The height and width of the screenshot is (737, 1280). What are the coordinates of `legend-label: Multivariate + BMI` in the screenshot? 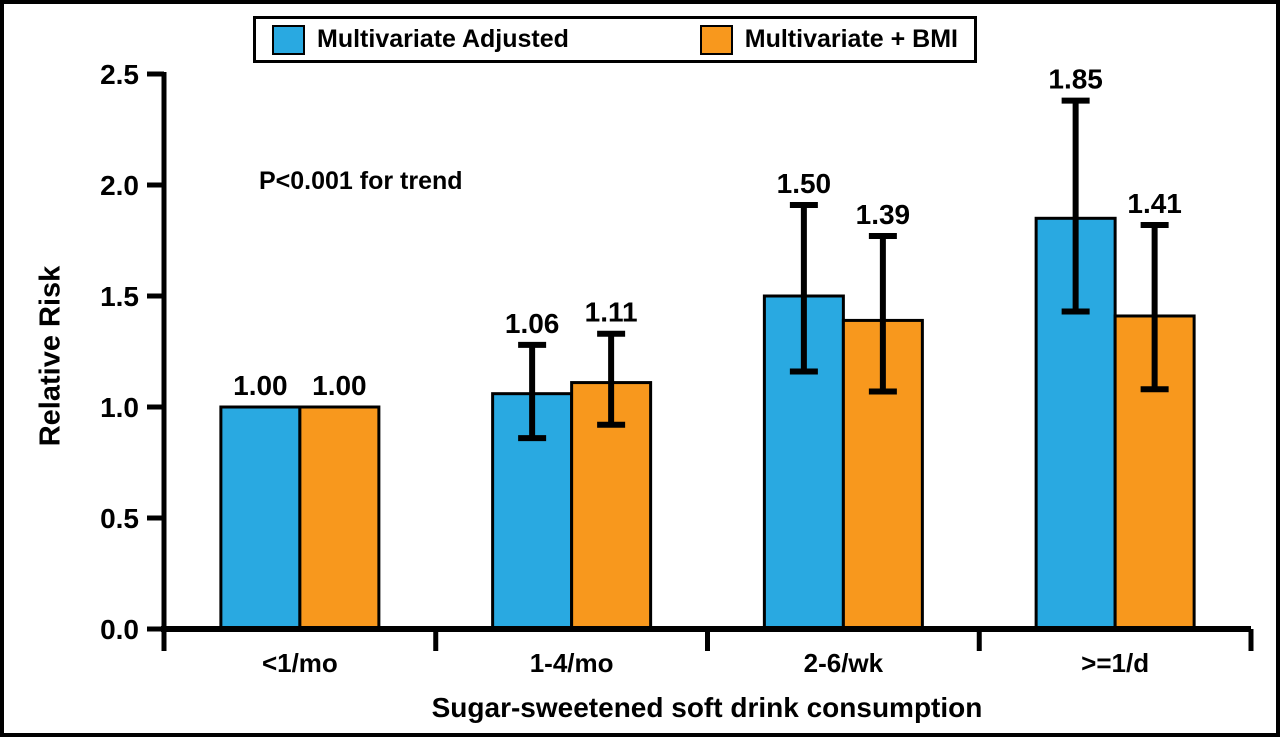 It's located at (851, 39).